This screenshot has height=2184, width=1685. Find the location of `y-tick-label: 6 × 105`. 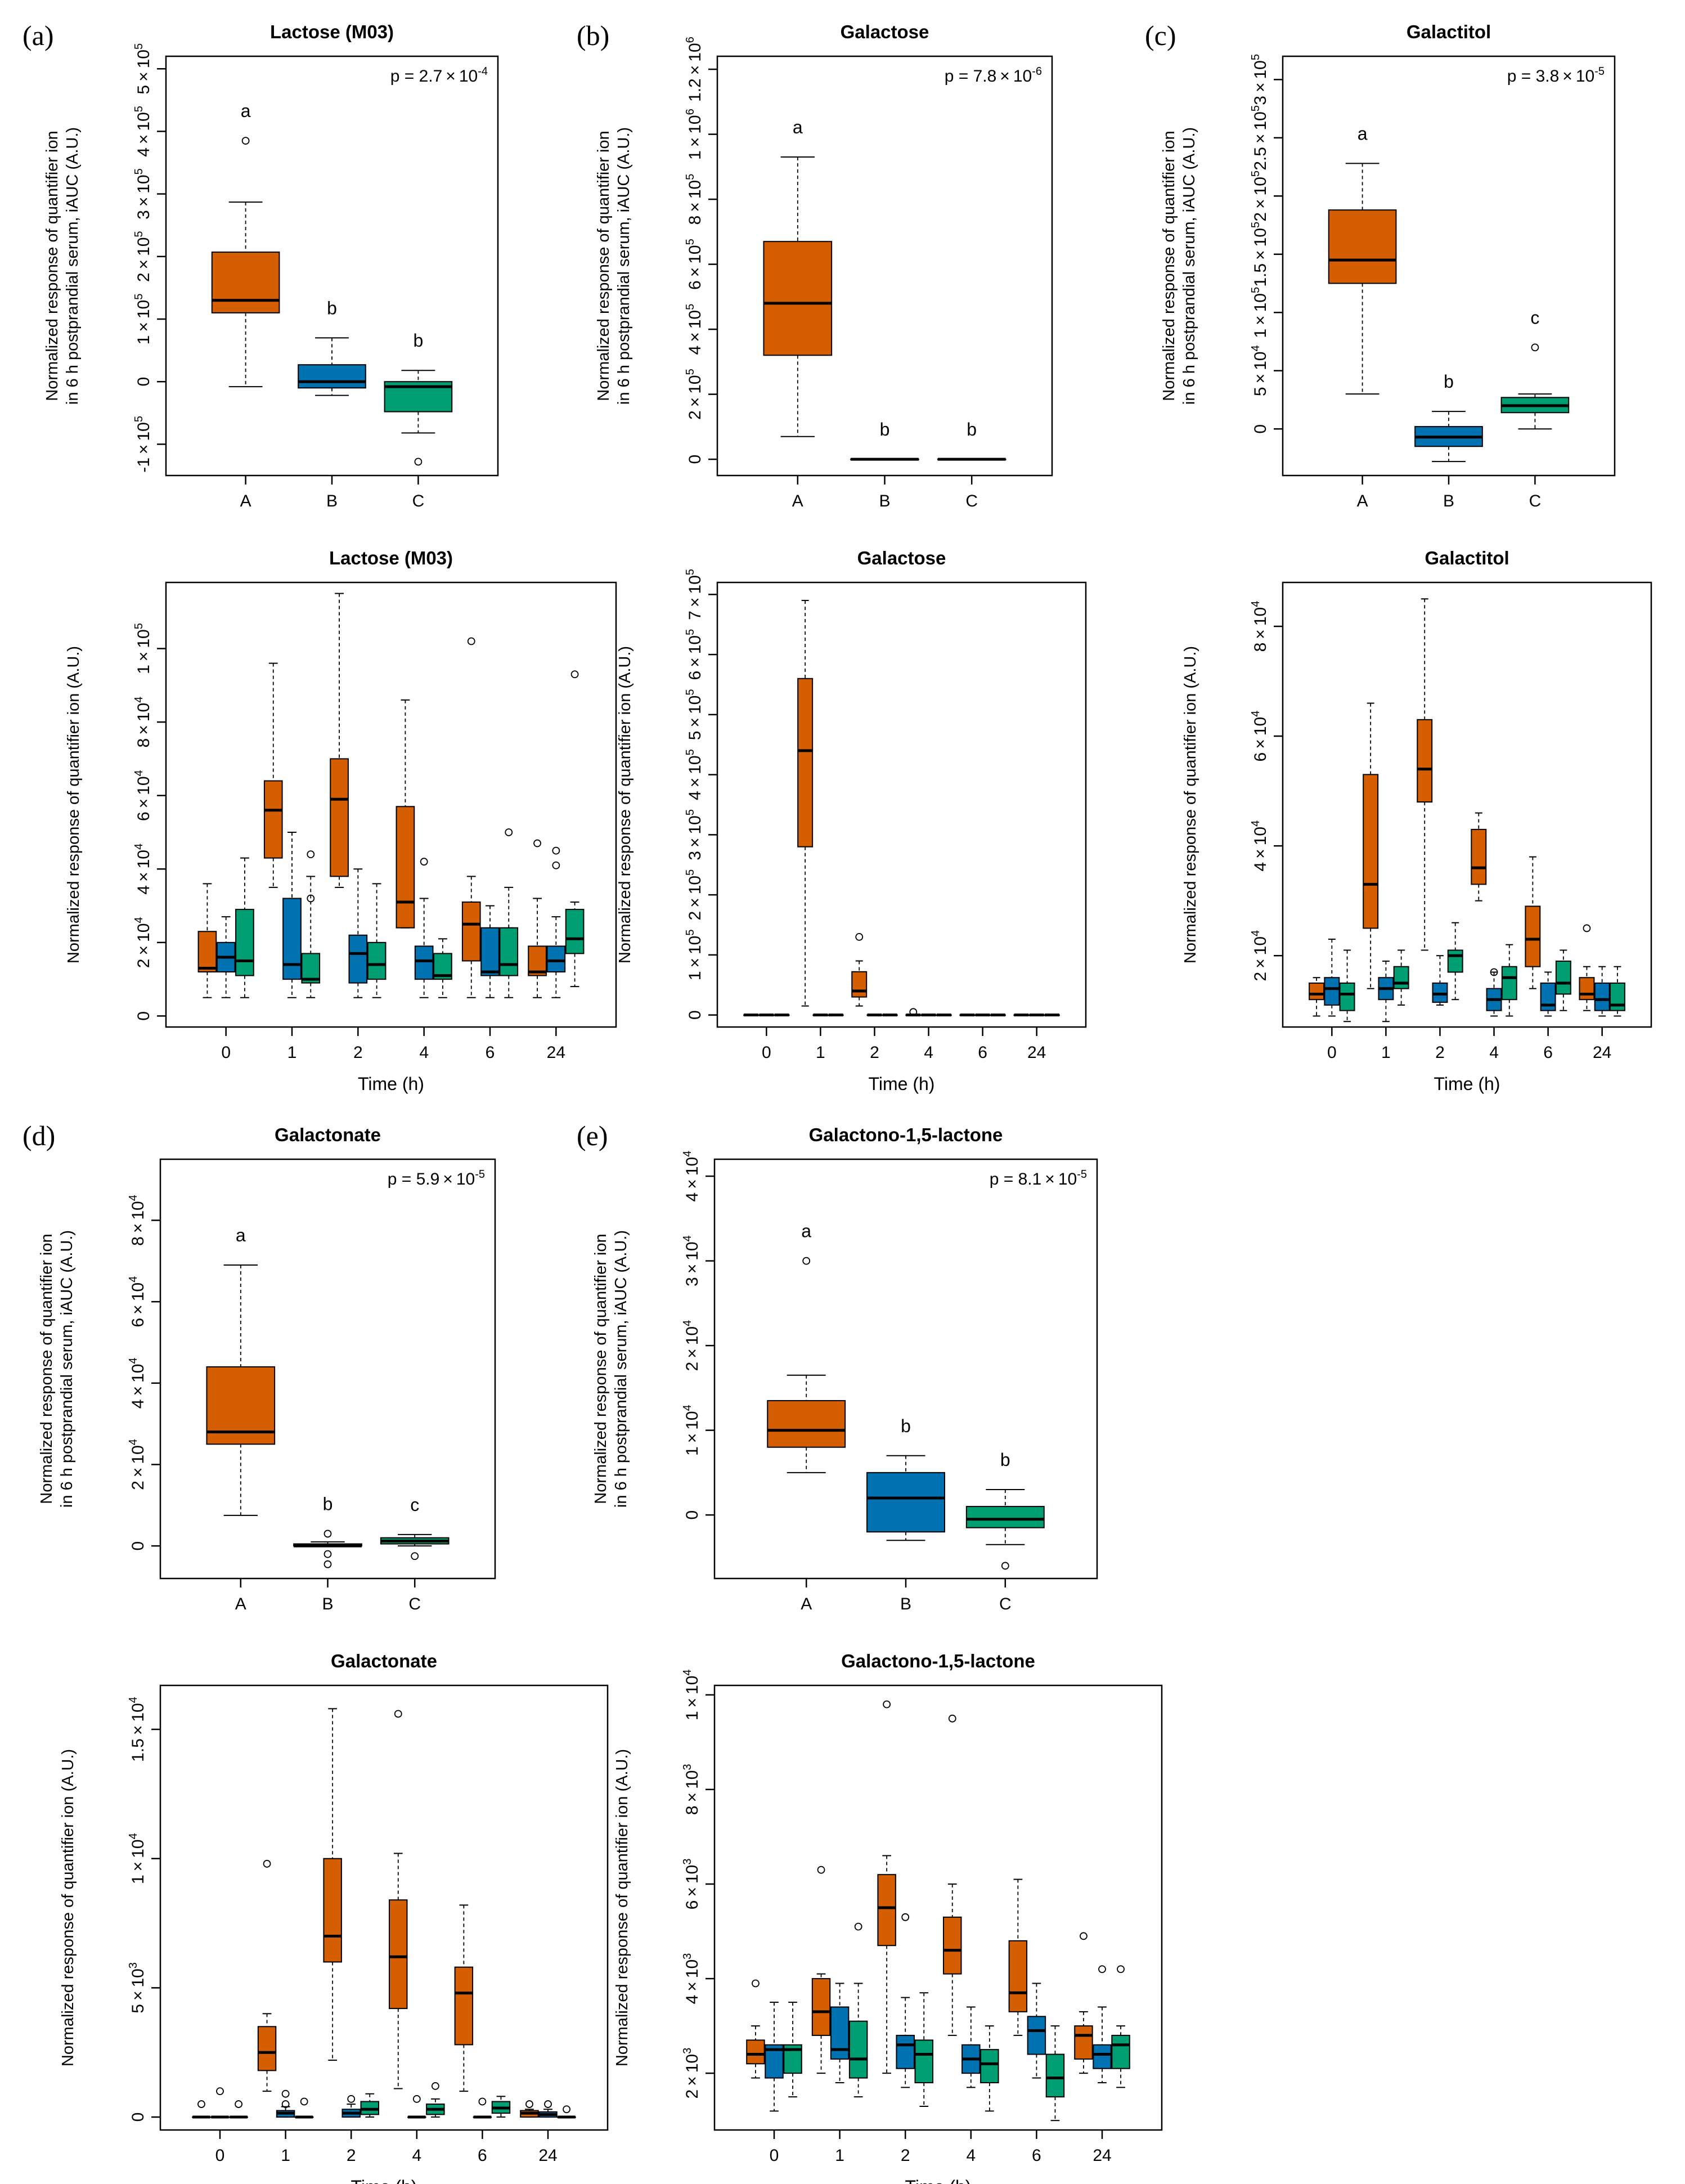

y-tick-label: 6 × 105 is located at coordinates (694, 654).